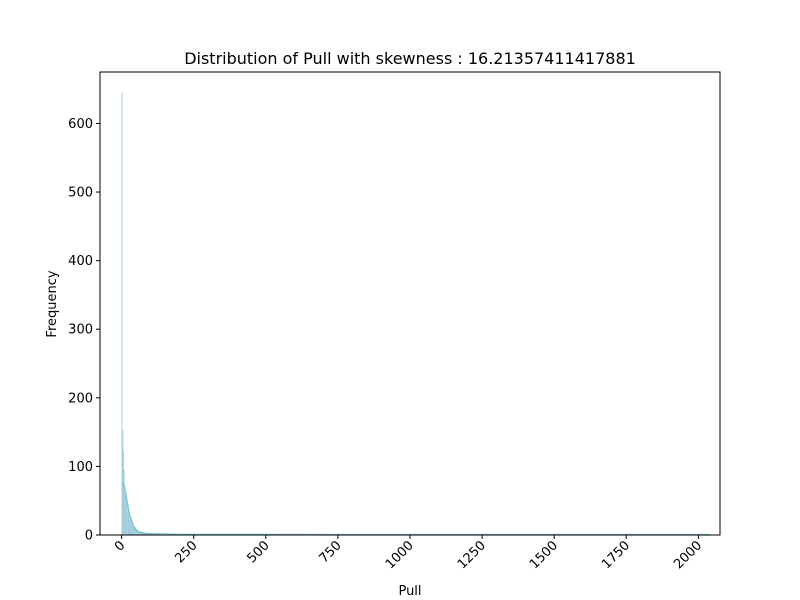  I want to click on y-tick-label: 100, so click(80, 467).